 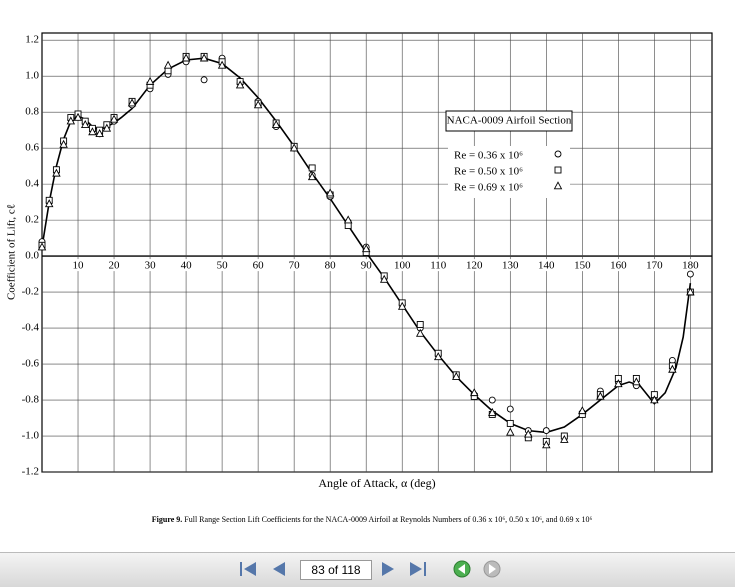 I want to click on x-tick-label: 100, so click(x=402, y=266).